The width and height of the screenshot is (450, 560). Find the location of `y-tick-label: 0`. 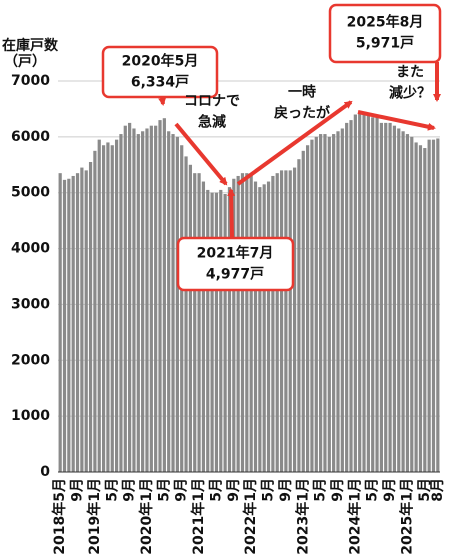

y-tick-label: 0 is located at coordinates (45, 472).